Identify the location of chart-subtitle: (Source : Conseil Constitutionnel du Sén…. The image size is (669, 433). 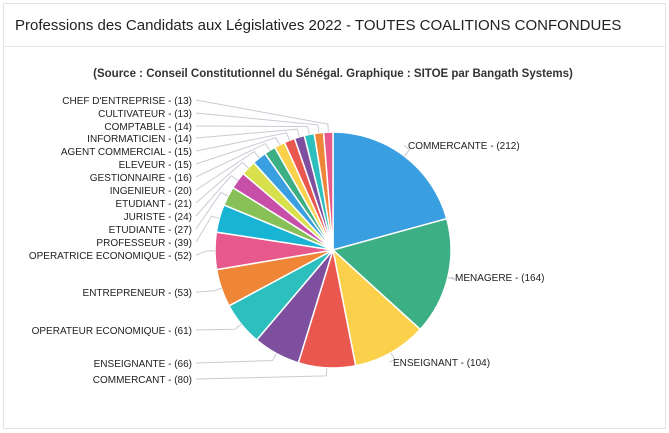
(333, 74).